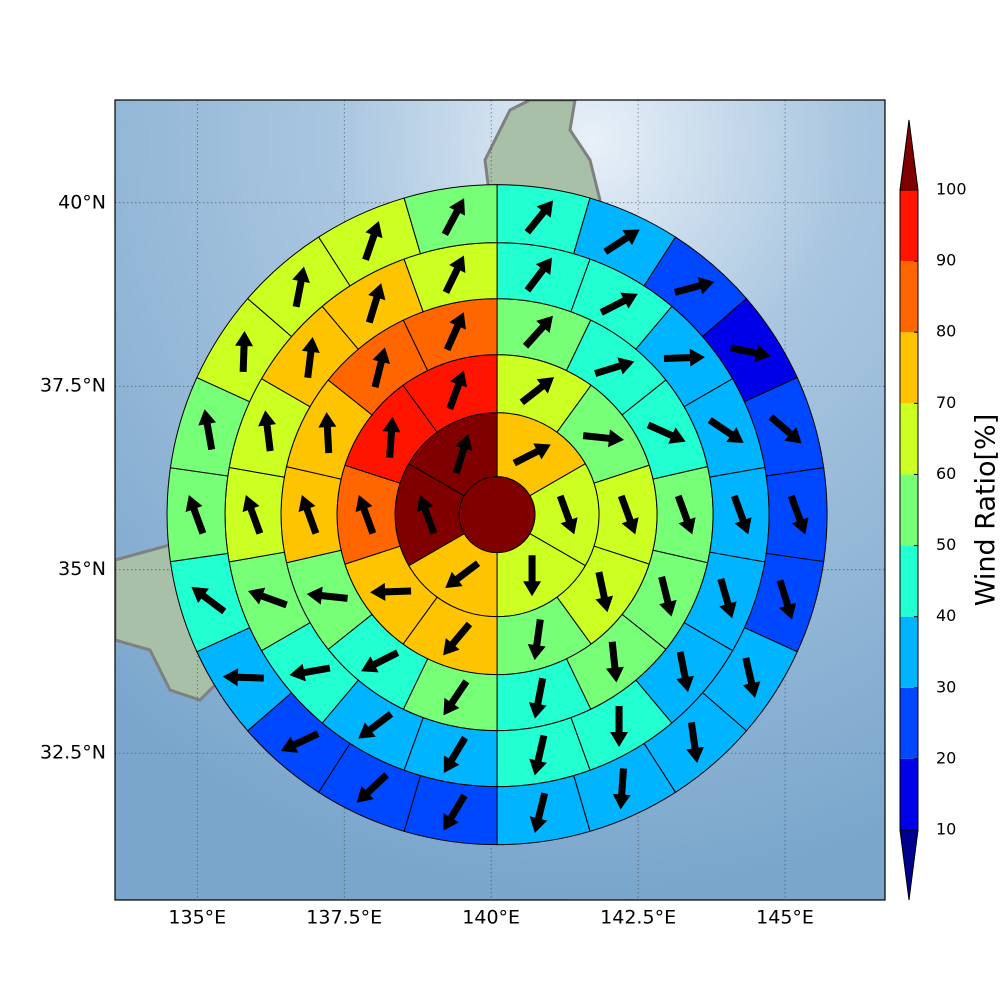  I want to click on colorbar-tick-label: 30, so click(946, 686).